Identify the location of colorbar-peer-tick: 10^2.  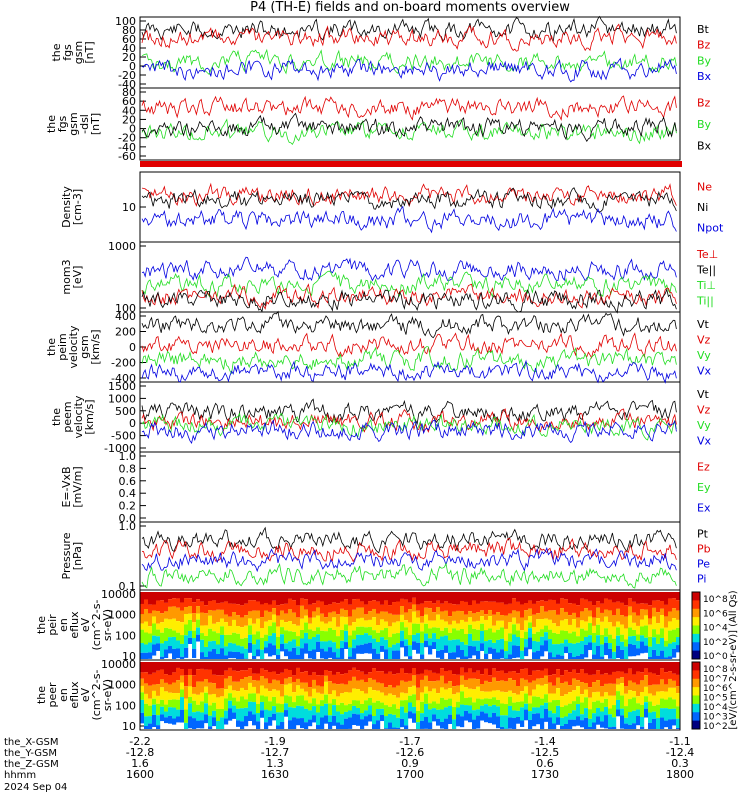
(715, 727).